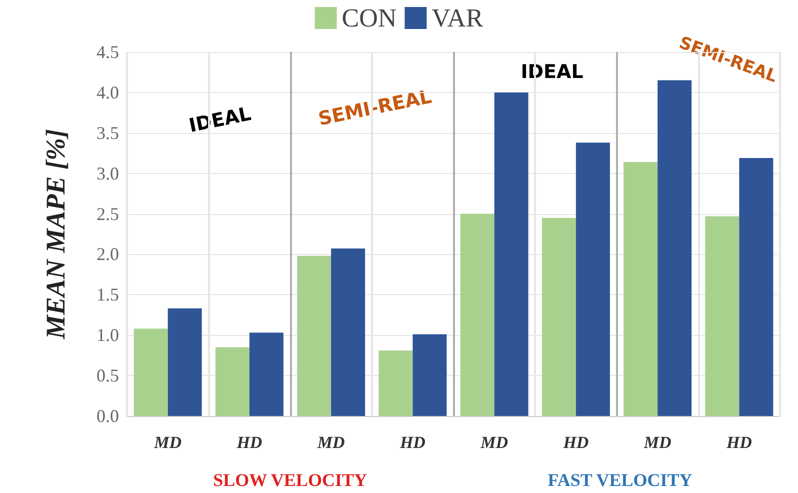 The width and height of the screenshot is (798, 493). Describe the element at coordinates (107, 92) in the screenshot. I see `y-tick-label: 4.0` at that location.